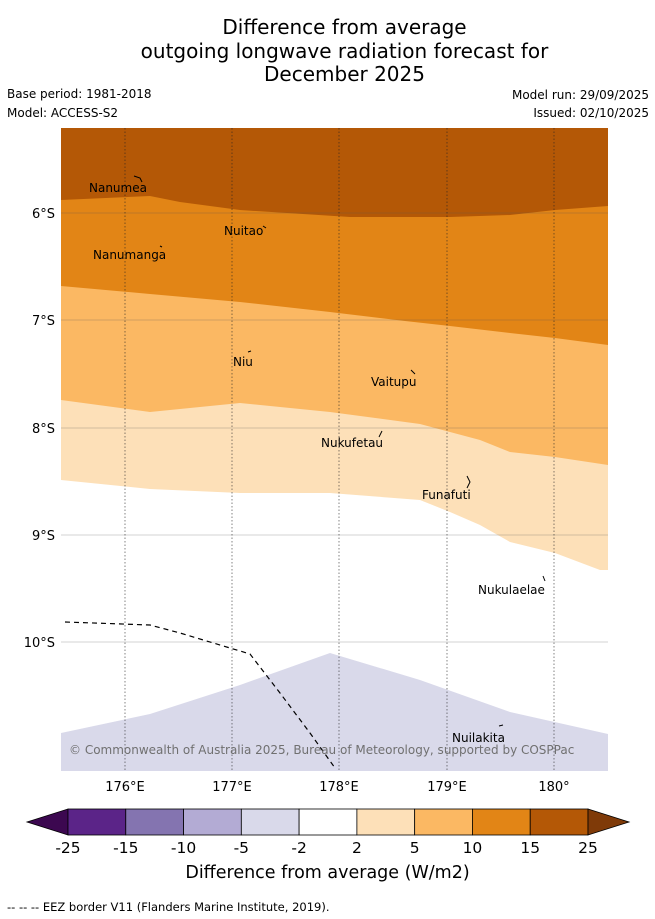 This screenshot has width=655, height=919. Describe the element at coordinates (553, 787) in the screenshot. I see `lon-label-180: 180°` at that location.